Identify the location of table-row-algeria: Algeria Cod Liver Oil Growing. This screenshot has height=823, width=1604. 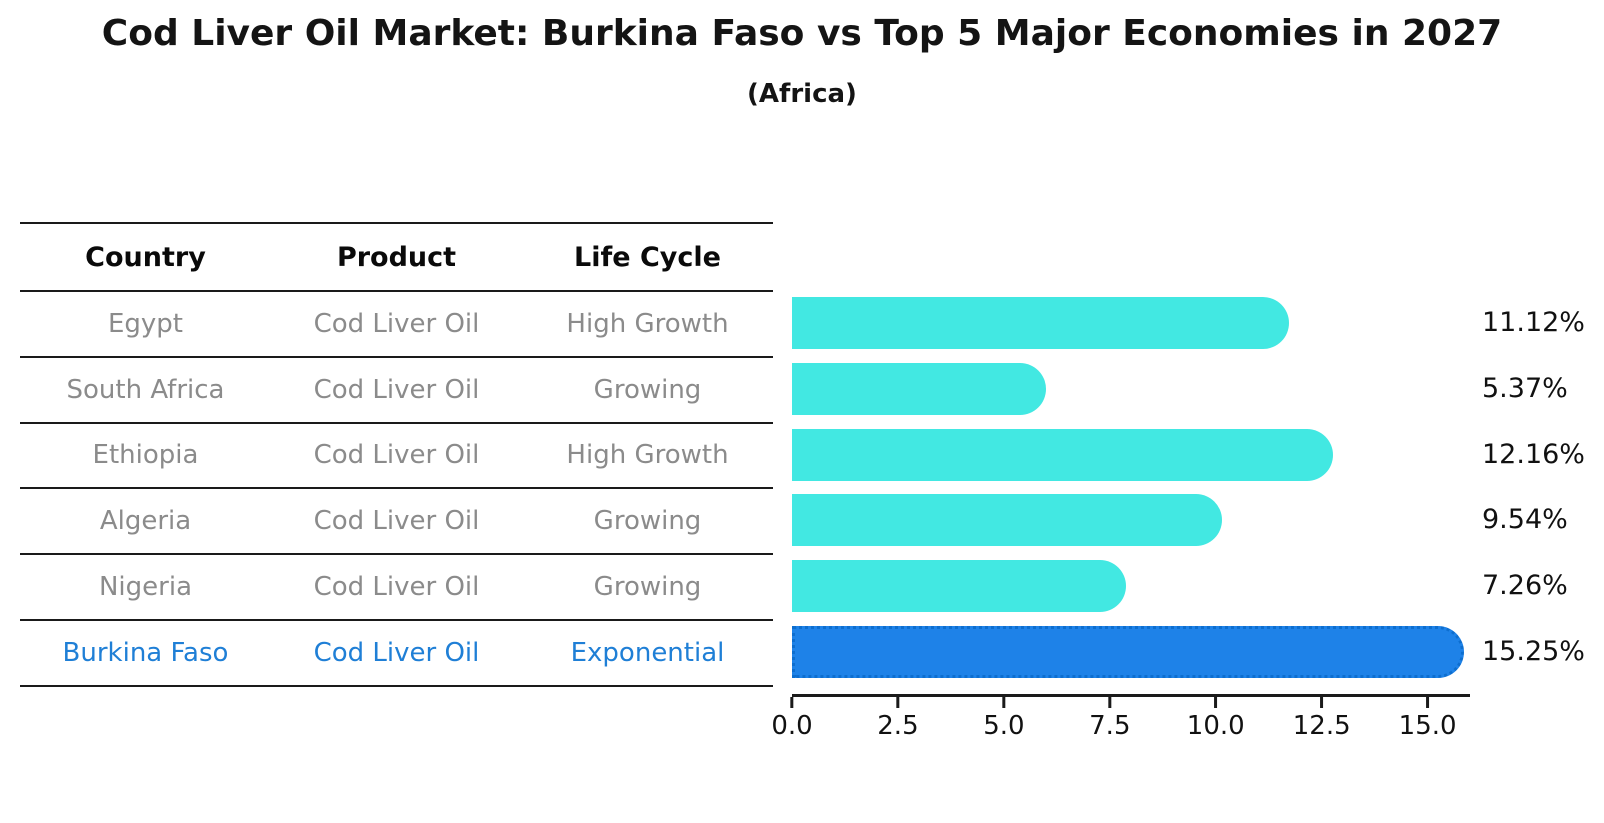
(396, 522).